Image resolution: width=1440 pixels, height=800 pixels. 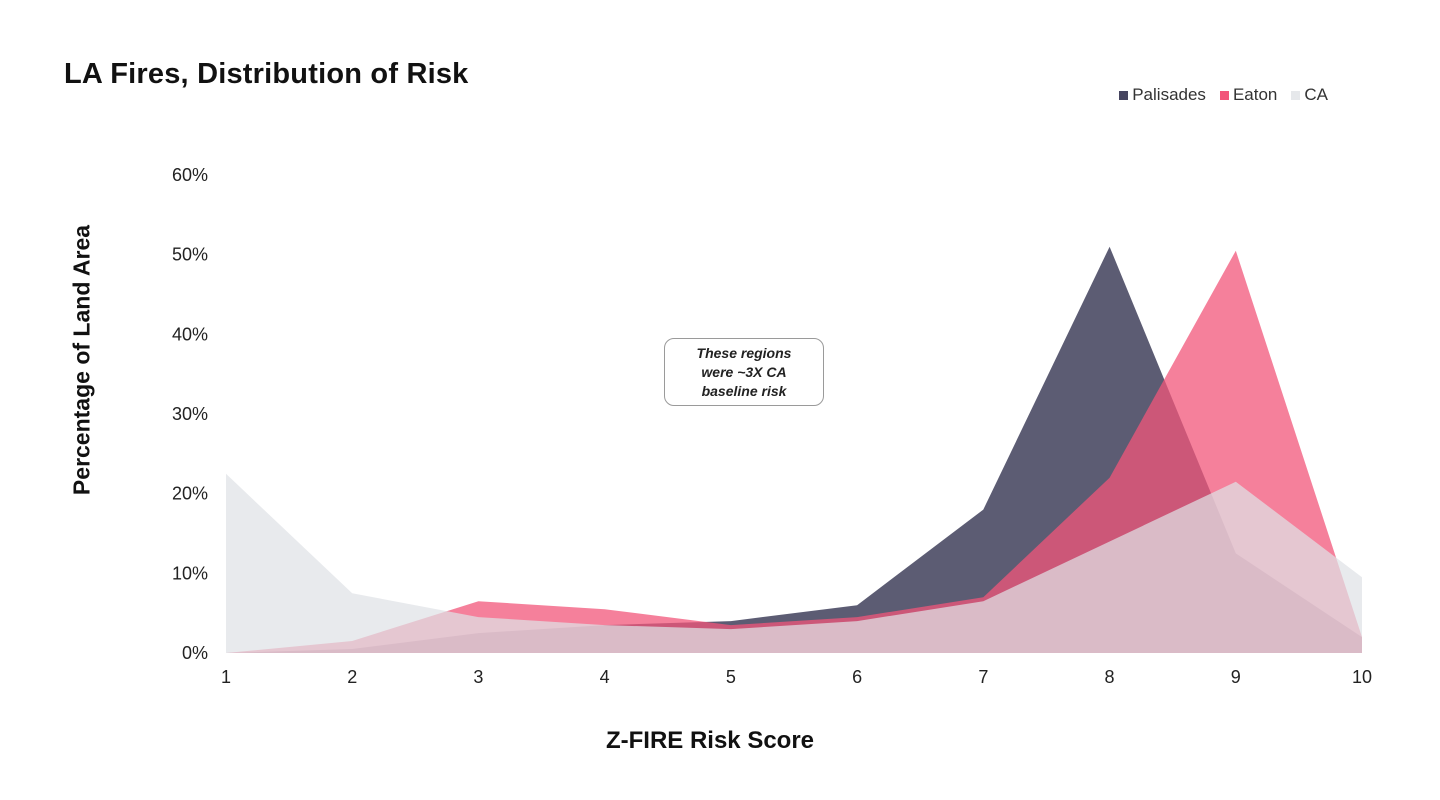 What do you see at coordinates (1236, 677) in the screenshot?
I see `x-tick-label: 9` at bounding box center [1236, 677].